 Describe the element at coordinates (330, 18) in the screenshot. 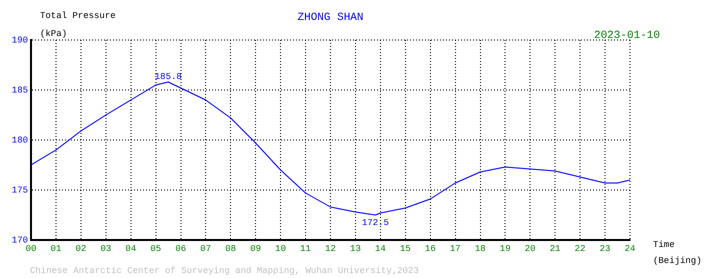

I see `chart-title: ZHONG SHAN` at that location.